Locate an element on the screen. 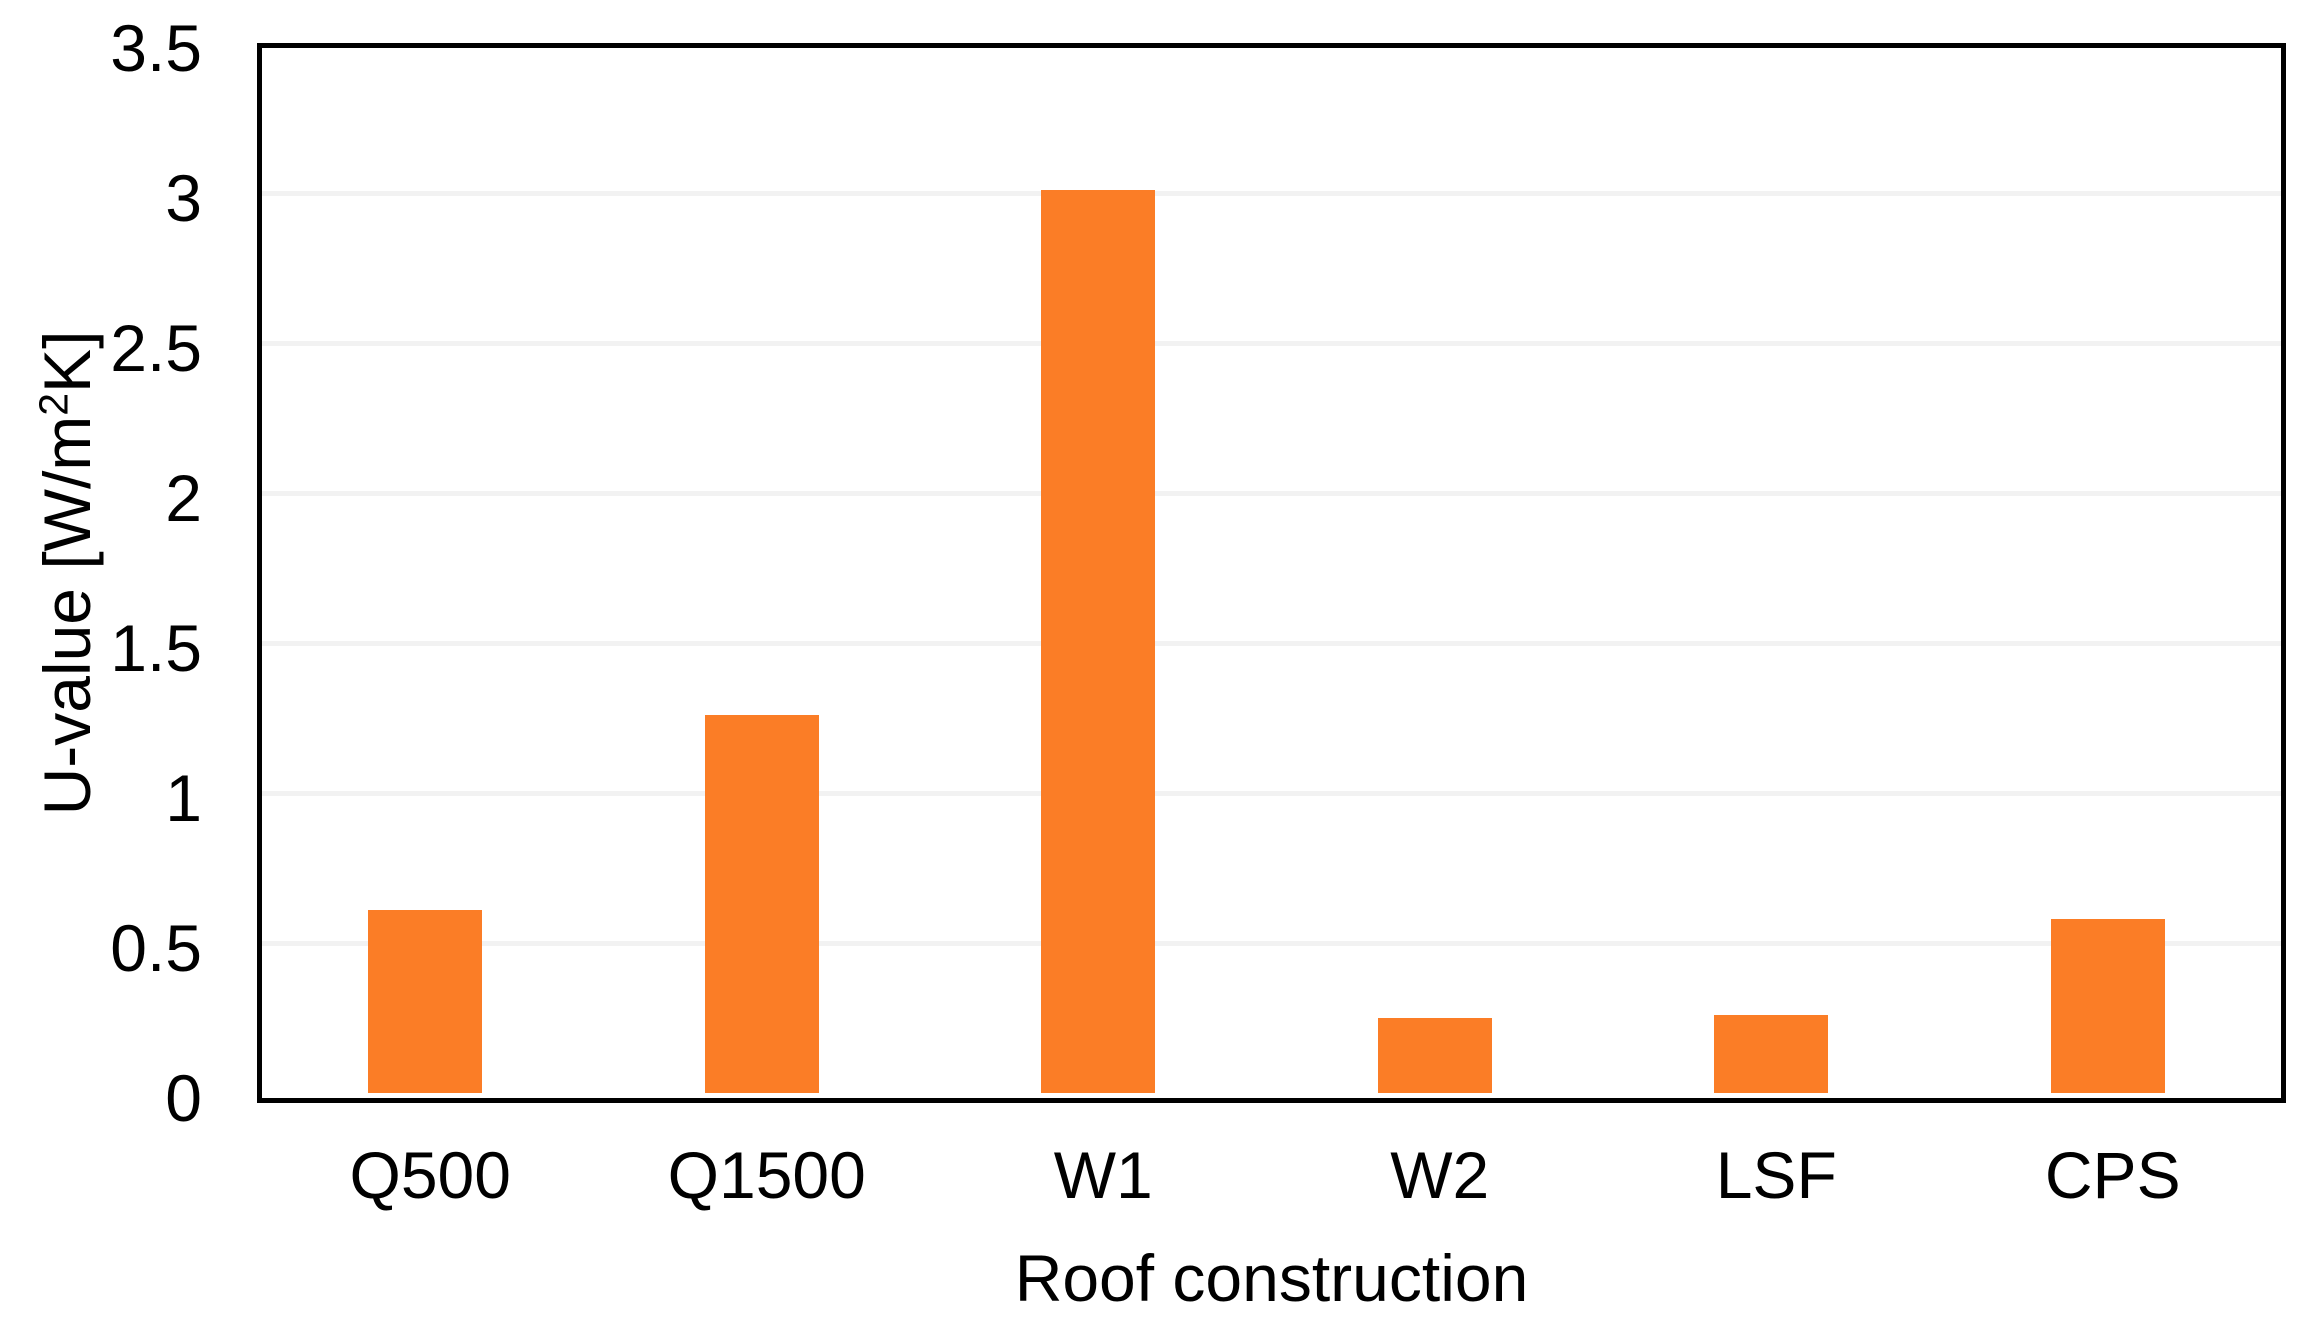 The width and height of the screenshot is (2306, 1317). x-tick-label-LSF: LSF is located at coordinates (1776, 1175).